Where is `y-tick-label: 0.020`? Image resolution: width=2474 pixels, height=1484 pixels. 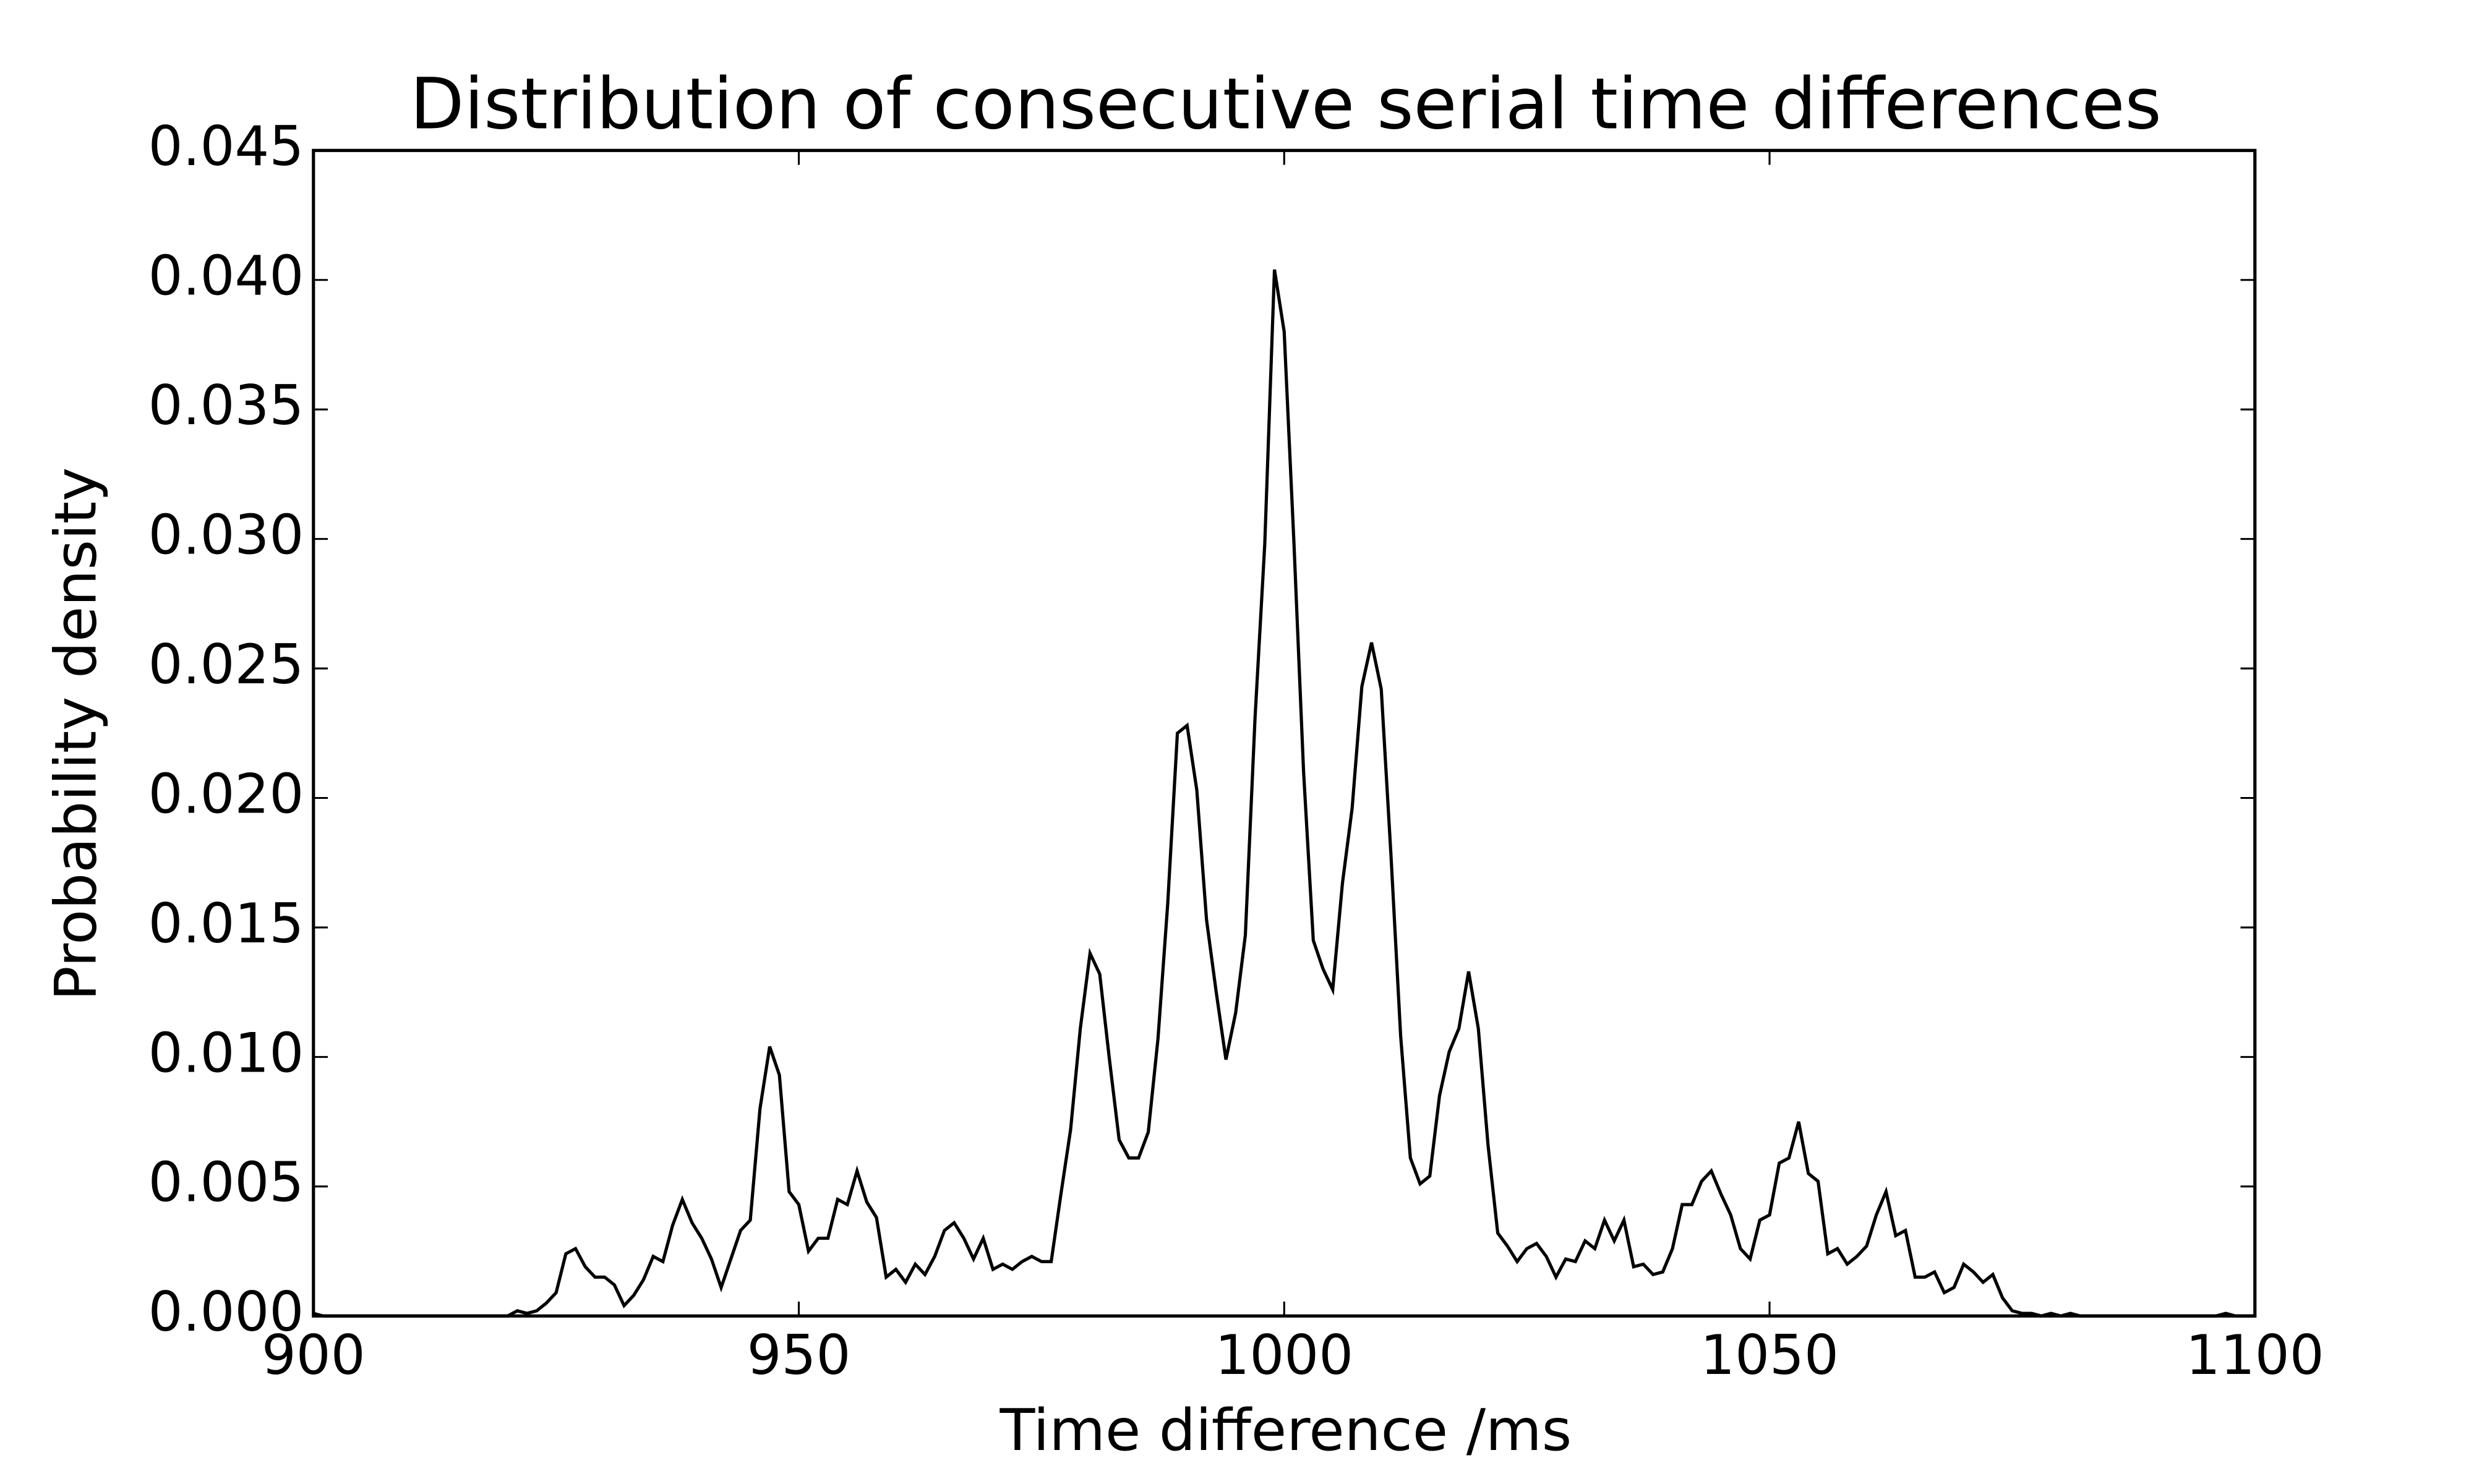 y-tick-label: 0.020 is located at coordinates (226, 793).